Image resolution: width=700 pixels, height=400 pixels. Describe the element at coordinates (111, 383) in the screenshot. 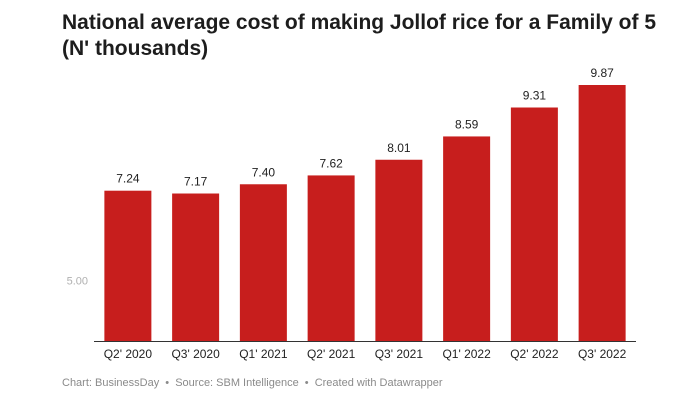

I see `footer-chart-credit: Chart: BusinessDay` at that location.